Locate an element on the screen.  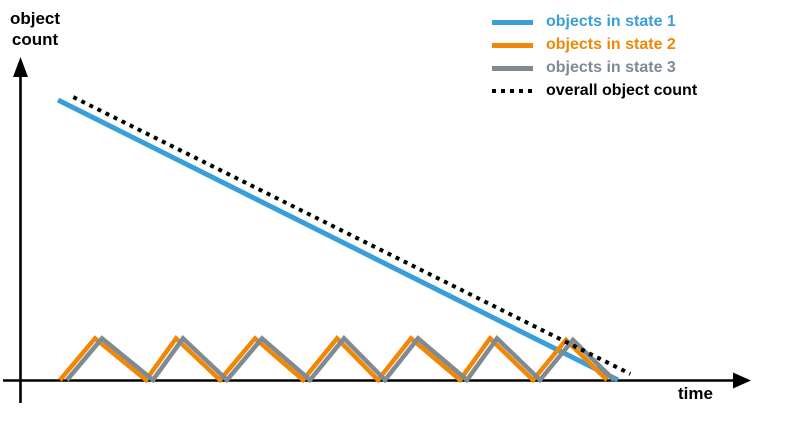
y-axis-label-line-1: object is located at coordinates (35, 18).